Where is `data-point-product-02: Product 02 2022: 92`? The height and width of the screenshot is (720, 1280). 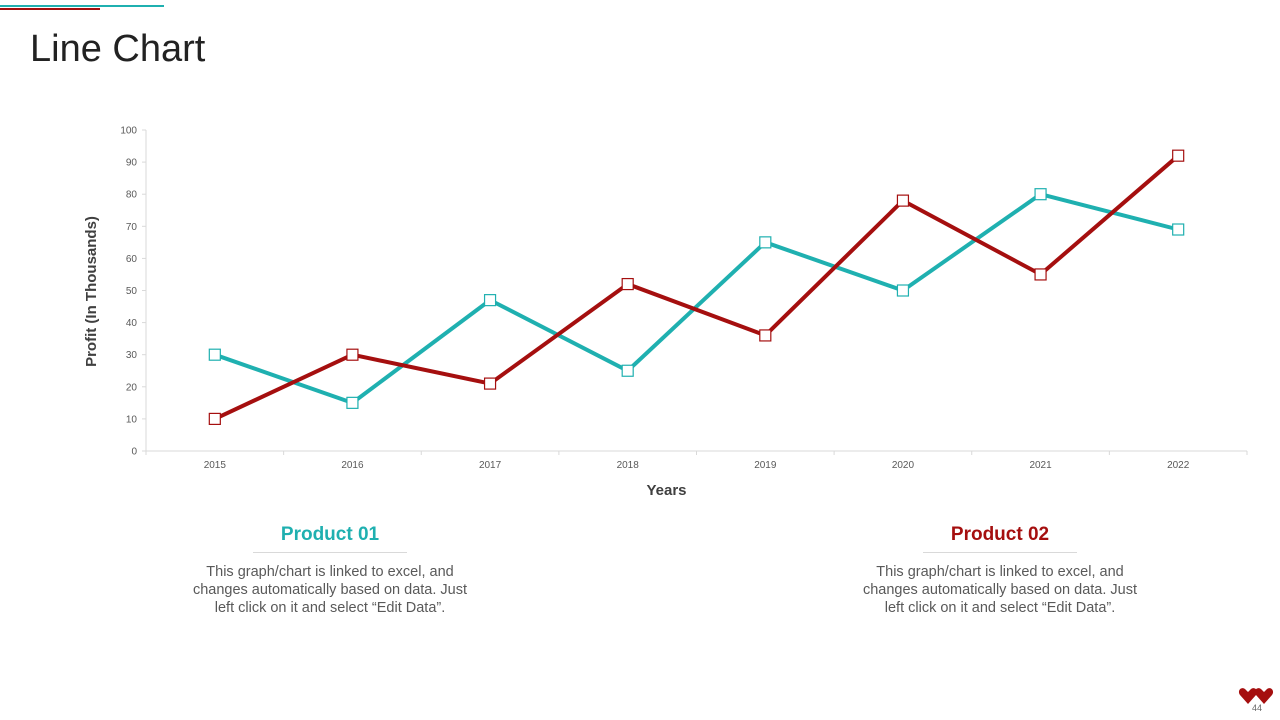
data-point-product-02: Product 02 2022: 92 is located at coordinates (1178, 155).